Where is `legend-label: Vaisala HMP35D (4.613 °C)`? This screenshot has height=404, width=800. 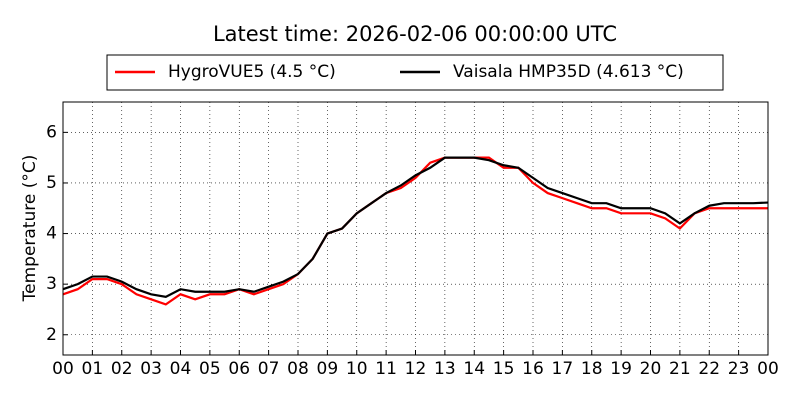 legend-label: Vaisala HMP35D (4.613 °C) is located at coordinates (568, 72).